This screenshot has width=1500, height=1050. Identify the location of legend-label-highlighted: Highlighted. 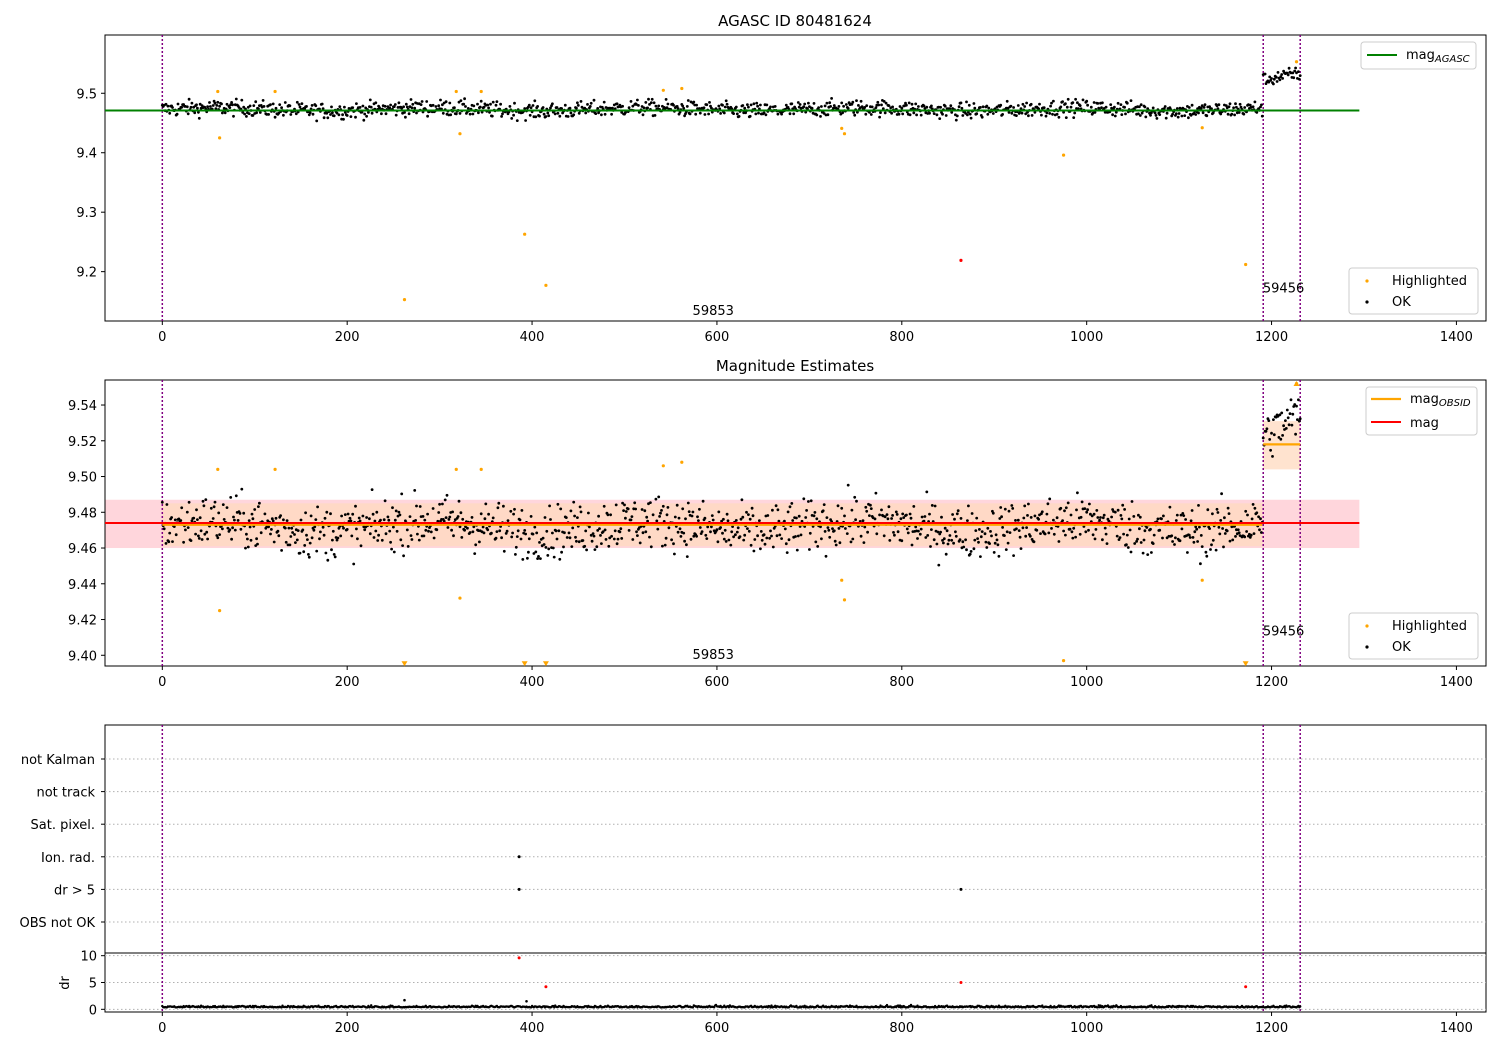
(1429, 626).